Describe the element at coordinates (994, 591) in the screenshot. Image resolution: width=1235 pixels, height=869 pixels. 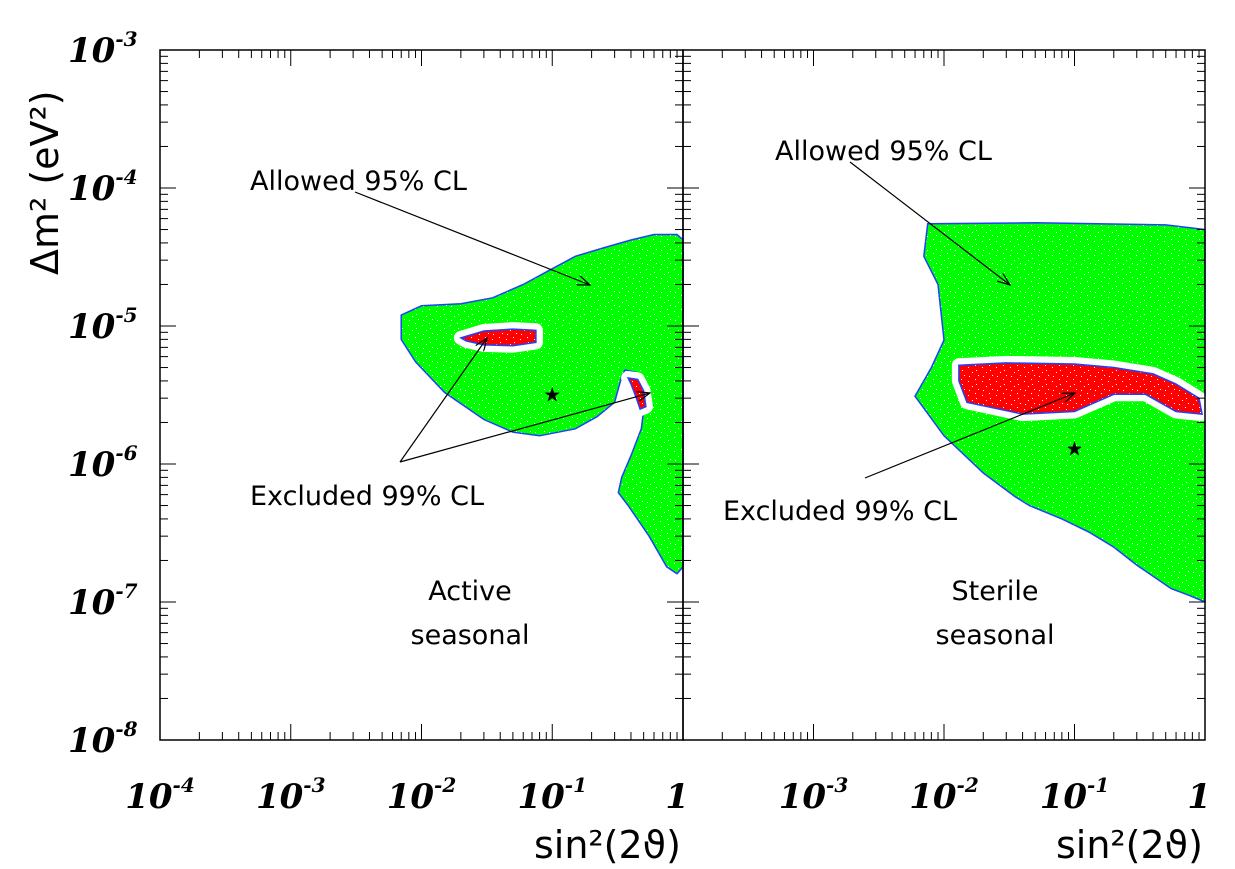
I see `panel-label: Sterile` at that location.